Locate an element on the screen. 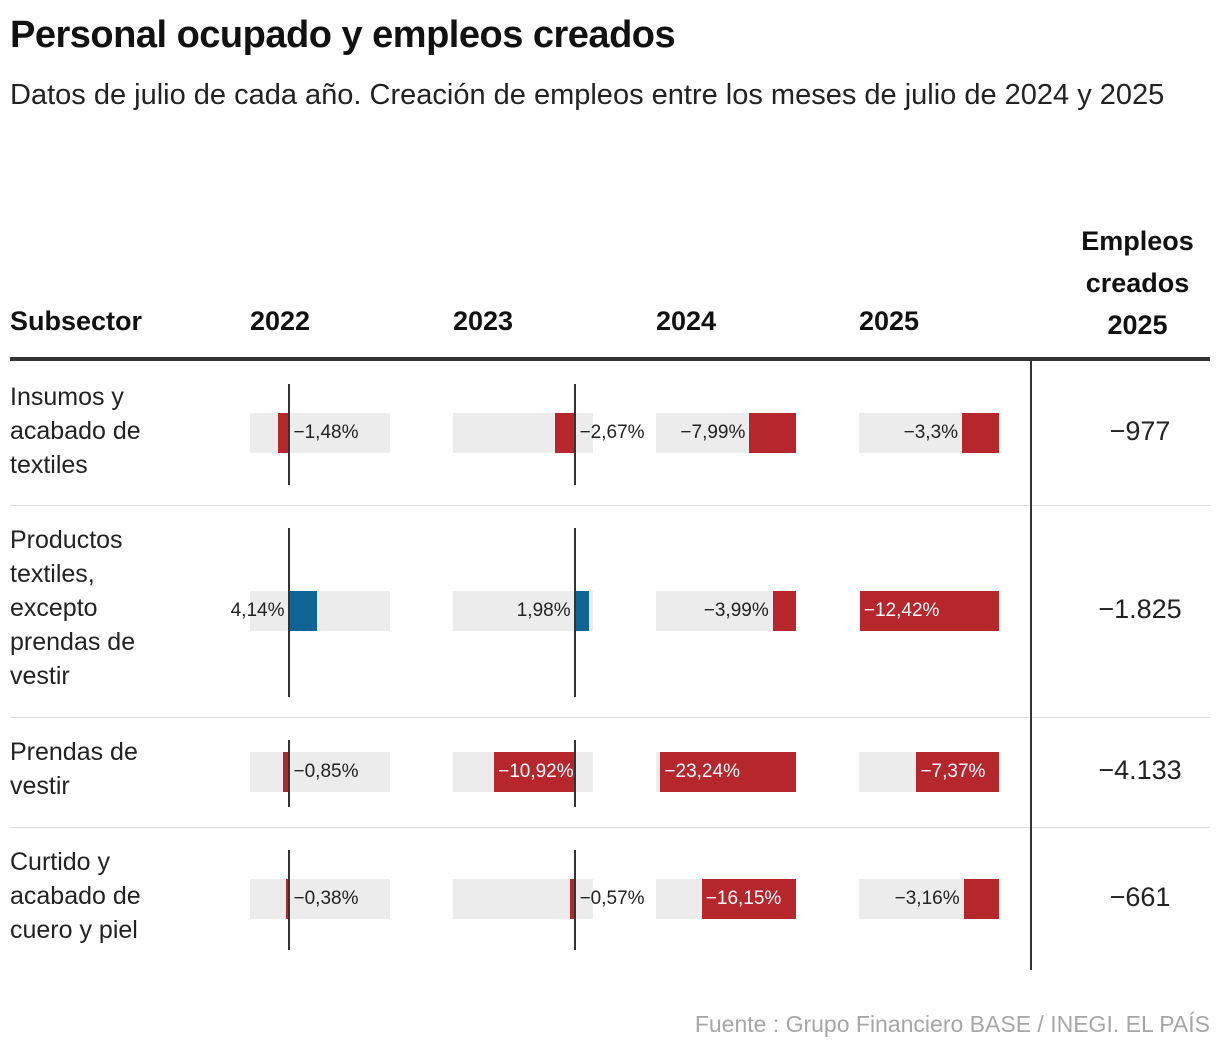 This screenshot has height=1054, width=1220. employment-value: −1.825 is located at coordinates (1140, 609).